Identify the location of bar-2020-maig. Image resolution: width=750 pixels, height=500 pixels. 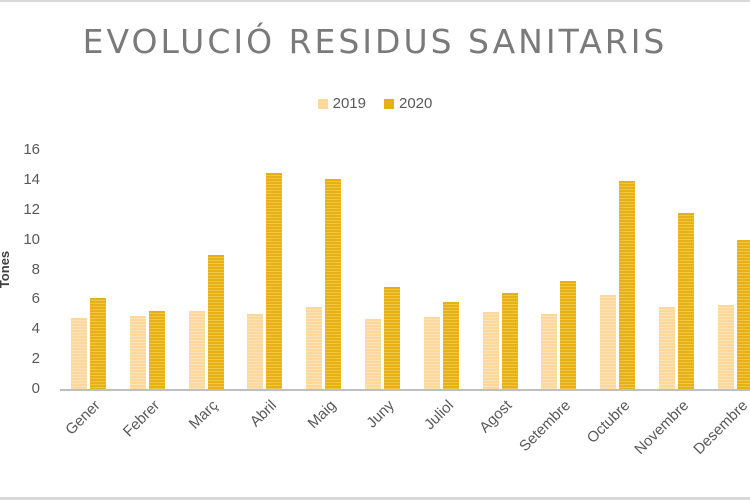
(333, 284).